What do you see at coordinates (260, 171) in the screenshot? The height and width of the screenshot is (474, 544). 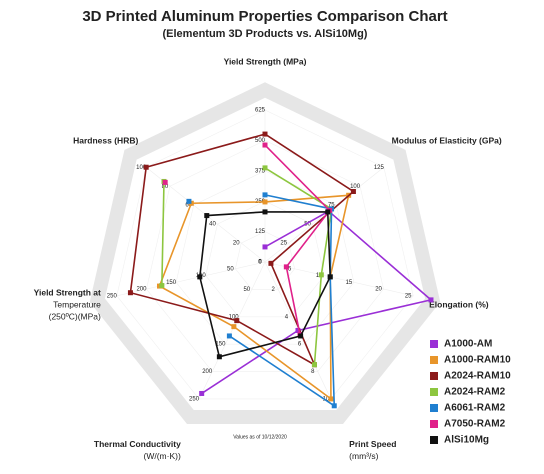 I see `tick-label: 375` at bounding box center [260, 171].